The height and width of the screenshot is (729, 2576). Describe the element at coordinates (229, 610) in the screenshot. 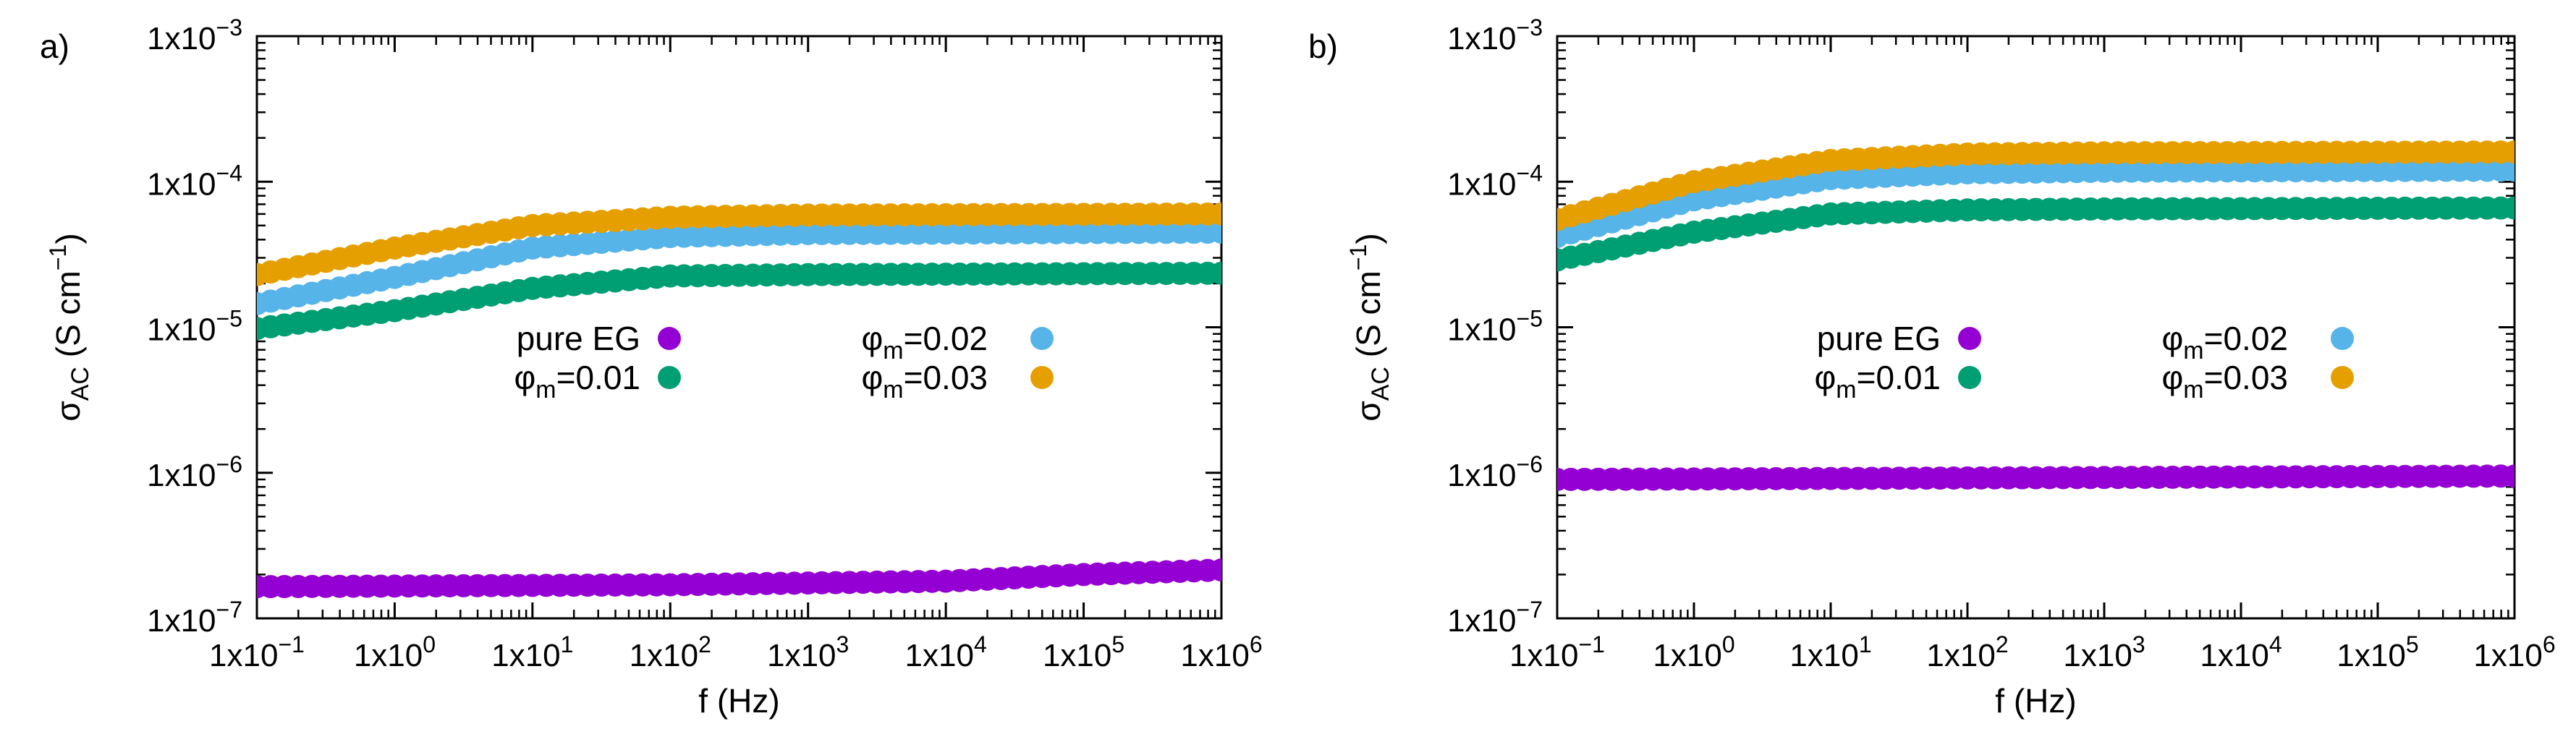

I see `text-part: −7` at that location.